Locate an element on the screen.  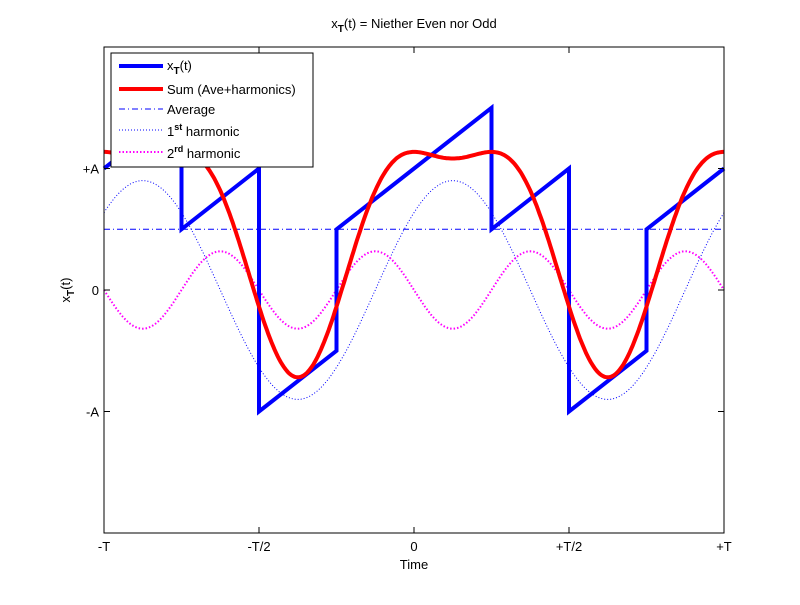
x-tick-label: +T is located at coordinates (724, 546).